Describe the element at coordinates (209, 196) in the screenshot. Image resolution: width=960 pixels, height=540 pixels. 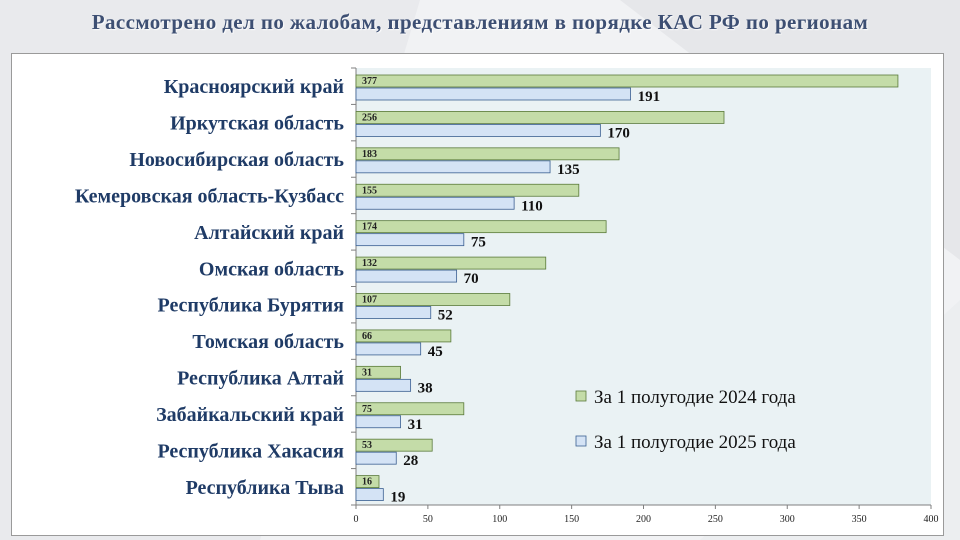
I see `category-label: Кемеровская область-Кузбасс` at that location.